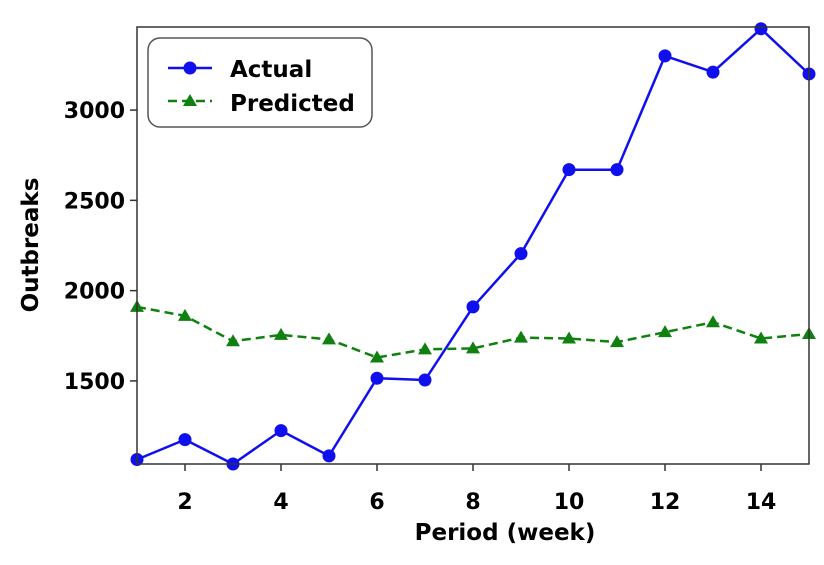  I want to click on x-tick-label: 8, so click(472, 502).